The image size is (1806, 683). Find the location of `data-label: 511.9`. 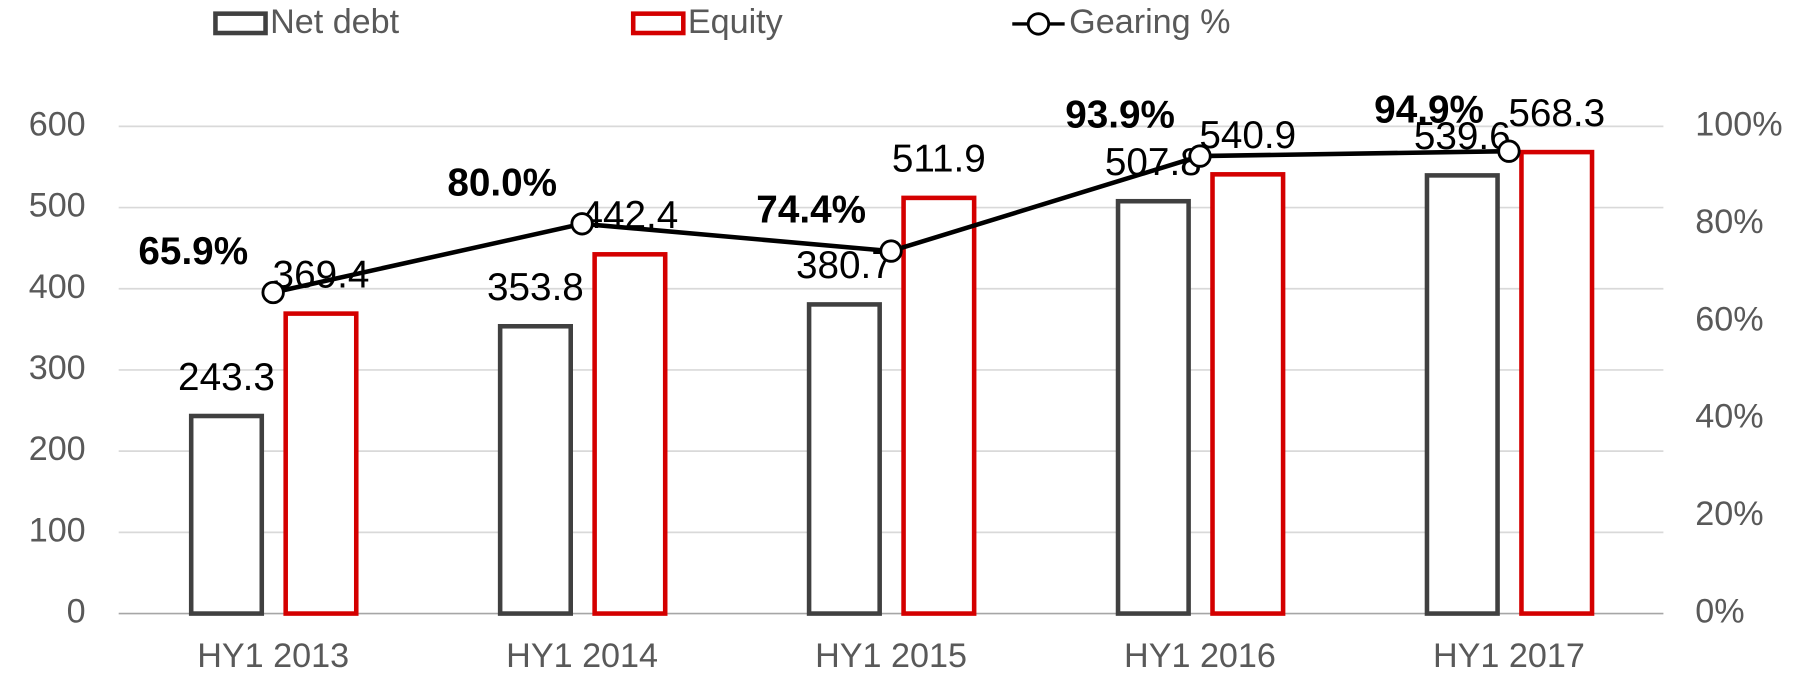

data-label: 511.9 is located at coordinates (939, 159).